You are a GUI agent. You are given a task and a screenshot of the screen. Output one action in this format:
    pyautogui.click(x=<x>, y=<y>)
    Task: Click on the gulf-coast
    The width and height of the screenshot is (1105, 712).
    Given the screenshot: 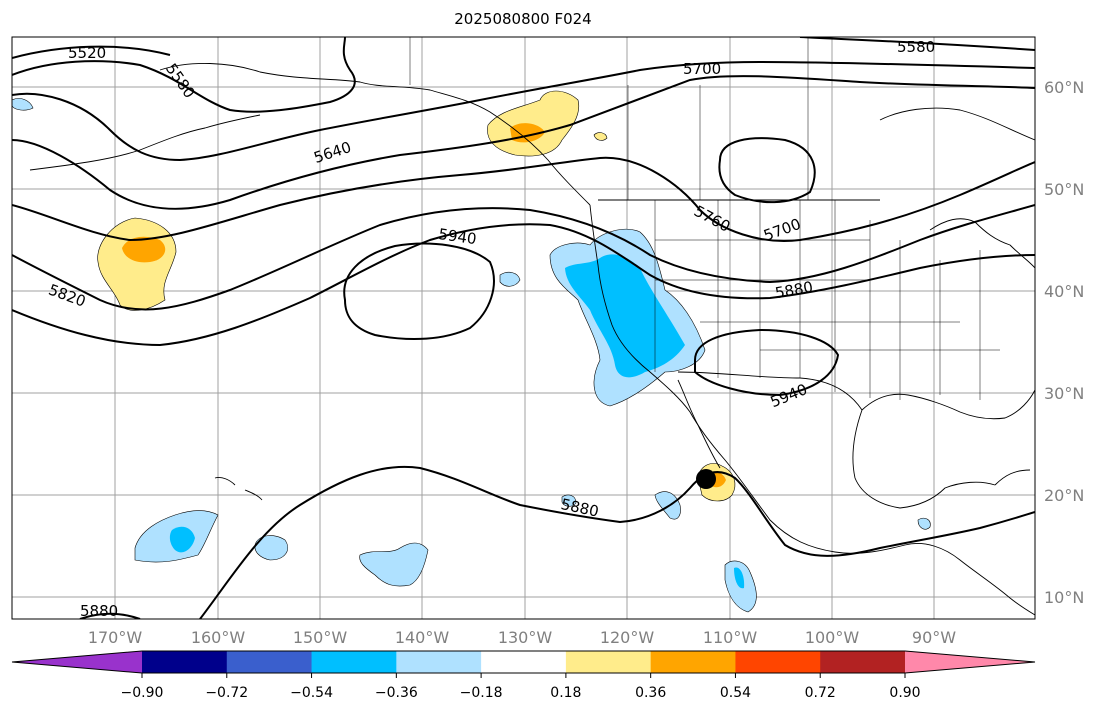 What is the action you would take?
    pyautogui.click(x=948, y=404)
    